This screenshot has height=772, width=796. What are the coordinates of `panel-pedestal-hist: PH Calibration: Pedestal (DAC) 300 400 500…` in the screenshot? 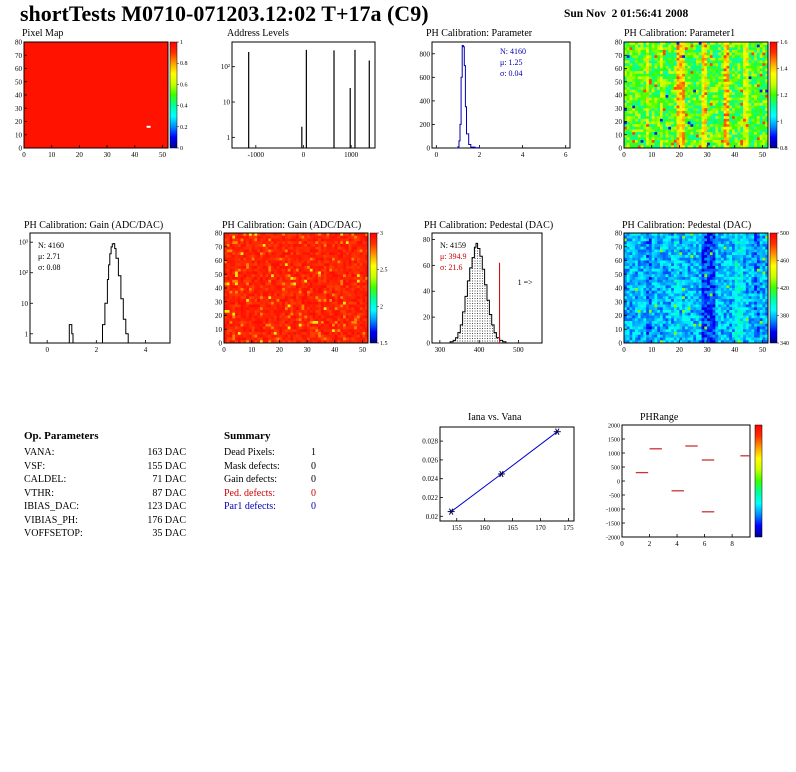 It's located at (496, 290).